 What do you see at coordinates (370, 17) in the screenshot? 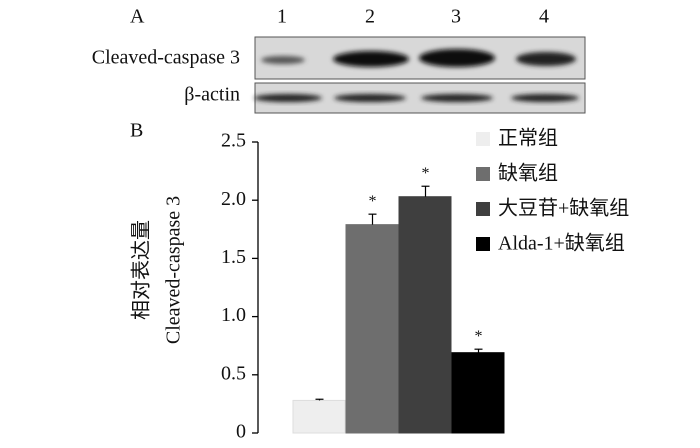
I see `lane-label: 2` at bounding box center [370, 17].